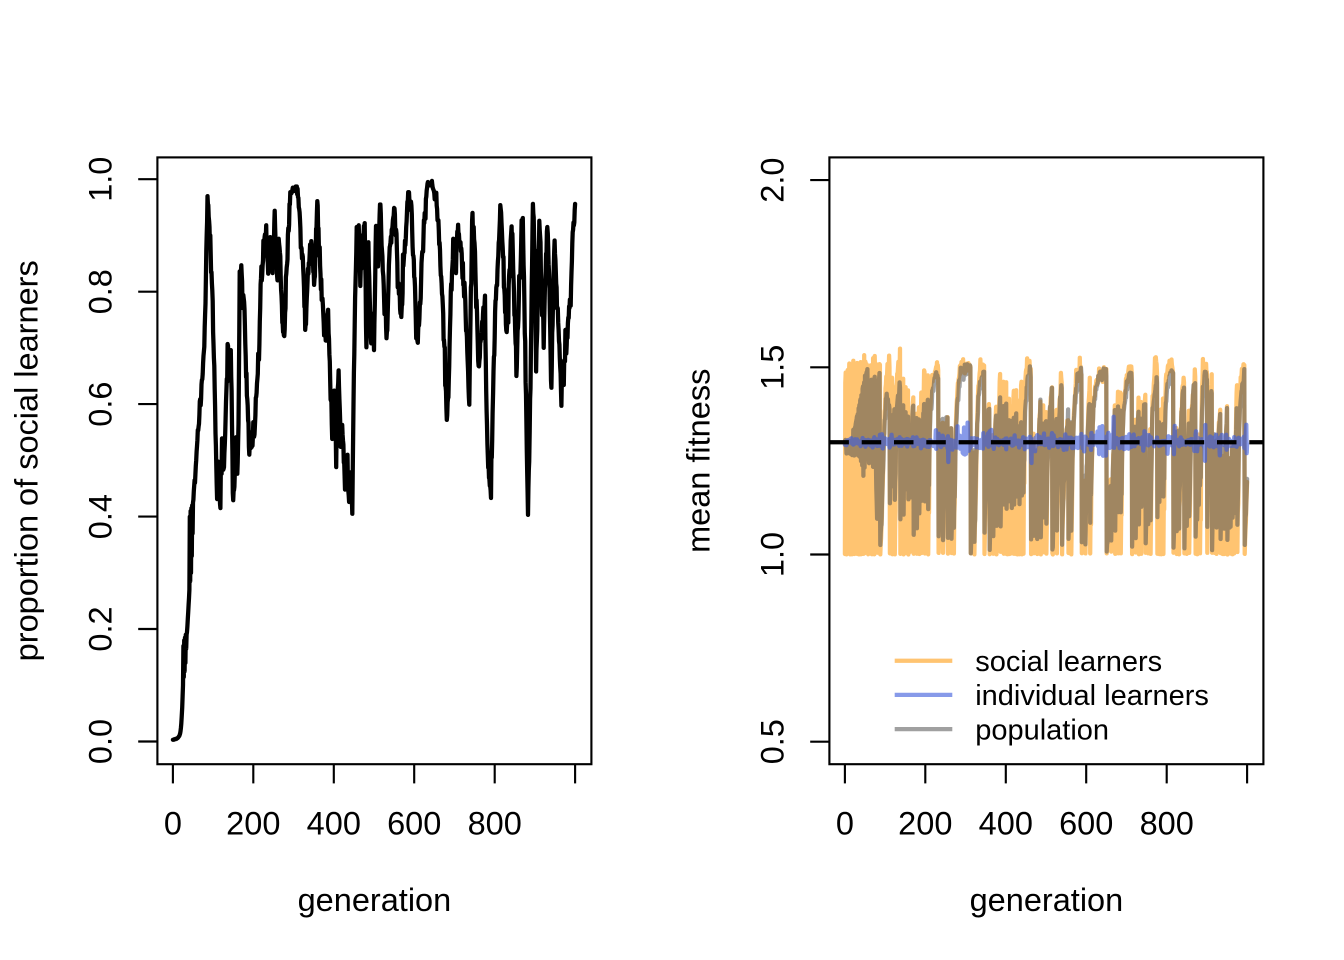  I want to click on svg-text: 0.2, so click(101, 628).